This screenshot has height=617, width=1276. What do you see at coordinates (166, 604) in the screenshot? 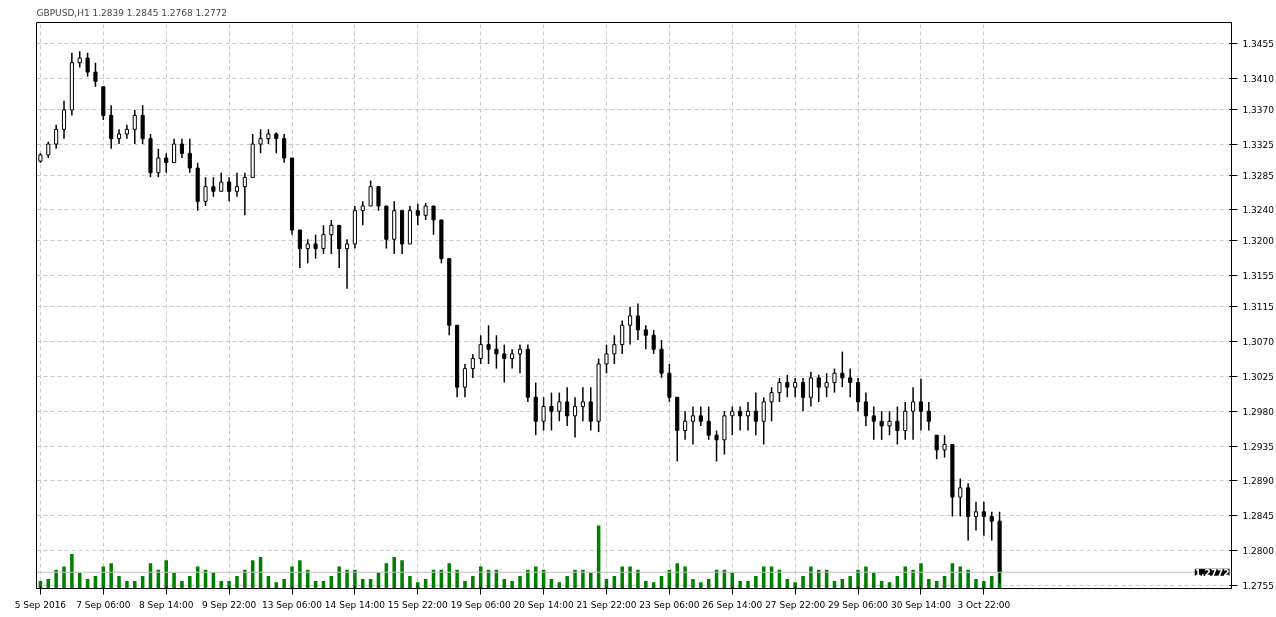
I see `x-tick-label: 8 Sep 14:00` at bounding box center [166, 604].